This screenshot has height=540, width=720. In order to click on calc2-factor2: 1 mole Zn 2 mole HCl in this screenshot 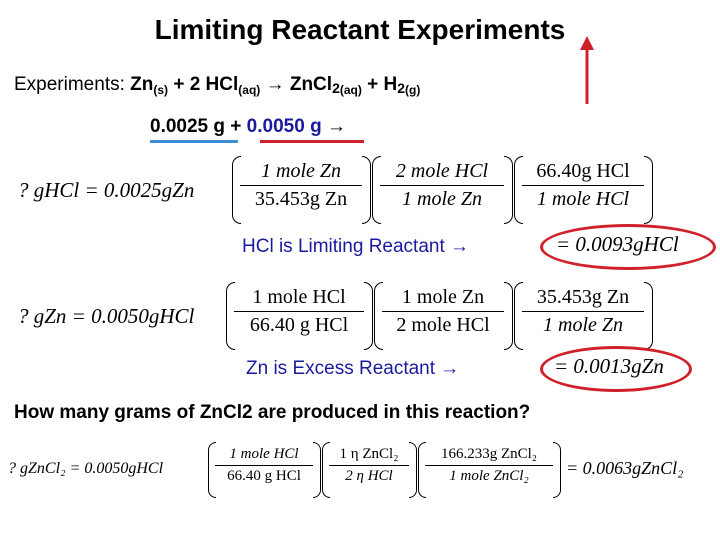, I will do `click(443, 311)`.